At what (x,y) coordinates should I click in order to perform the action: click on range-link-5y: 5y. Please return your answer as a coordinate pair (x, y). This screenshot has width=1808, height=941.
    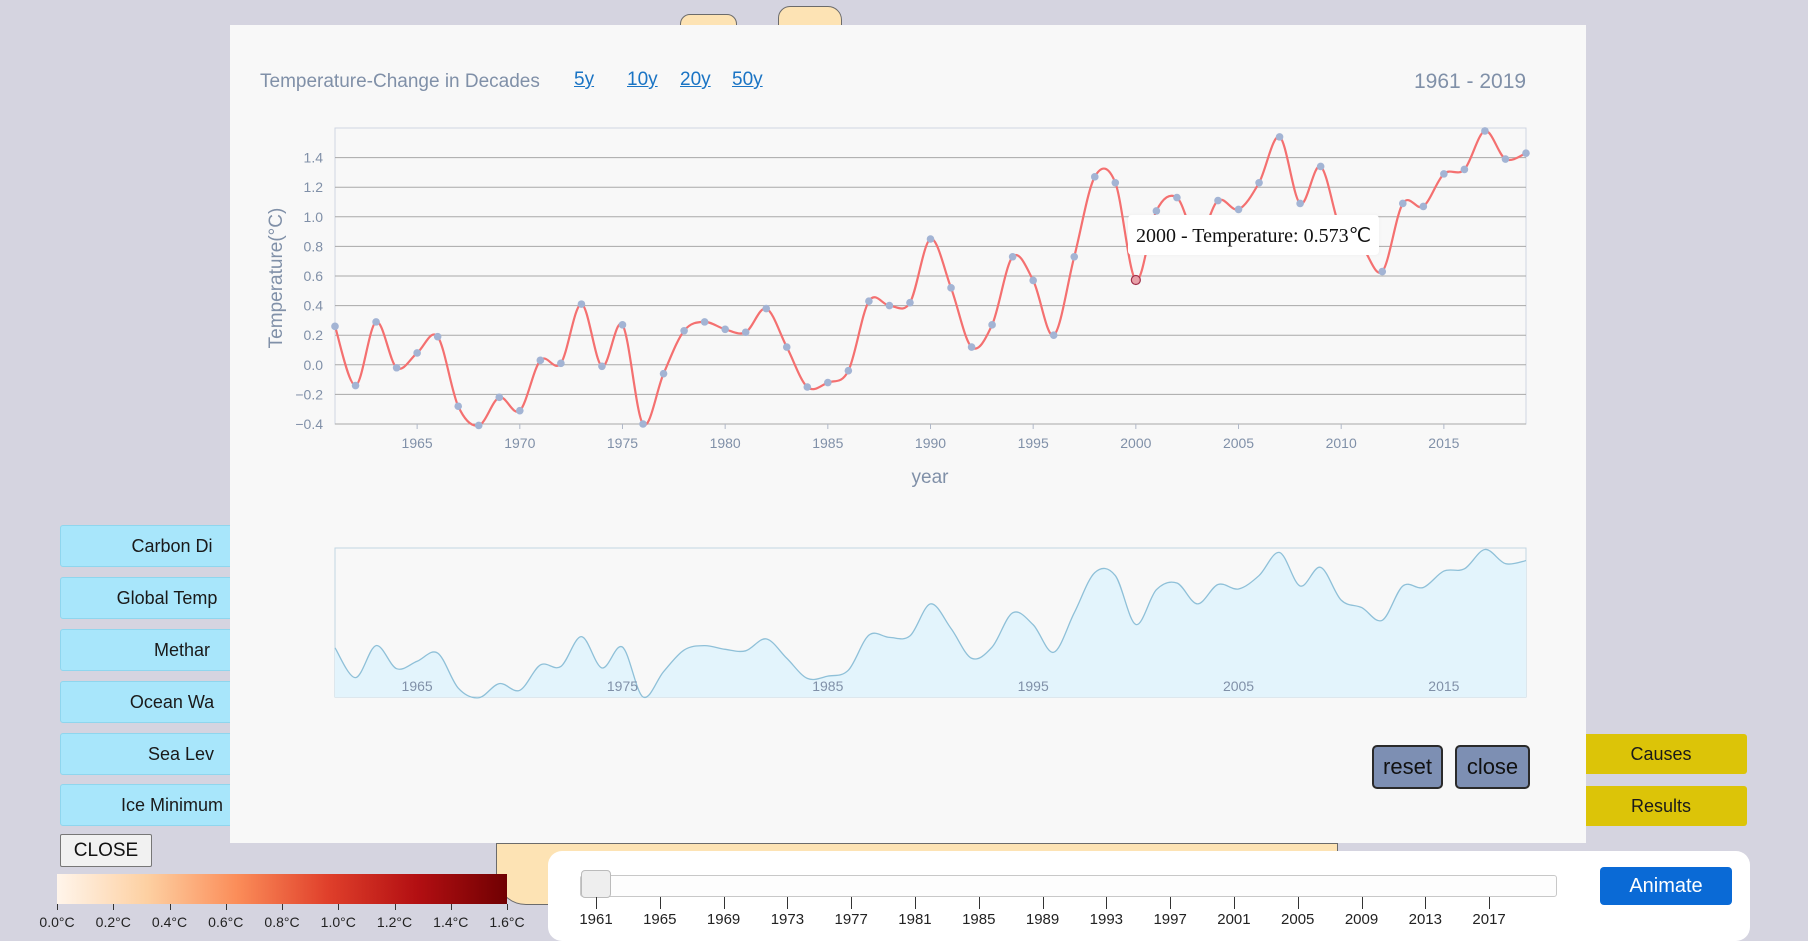
    Looking at the image, I should click on (584, 79).